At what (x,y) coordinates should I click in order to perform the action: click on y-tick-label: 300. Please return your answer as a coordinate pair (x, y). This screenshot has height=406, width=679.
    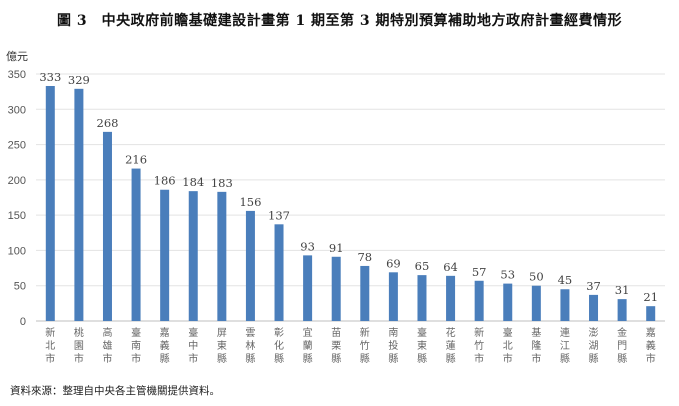
    Looking at the image, I should click on (17, 110).